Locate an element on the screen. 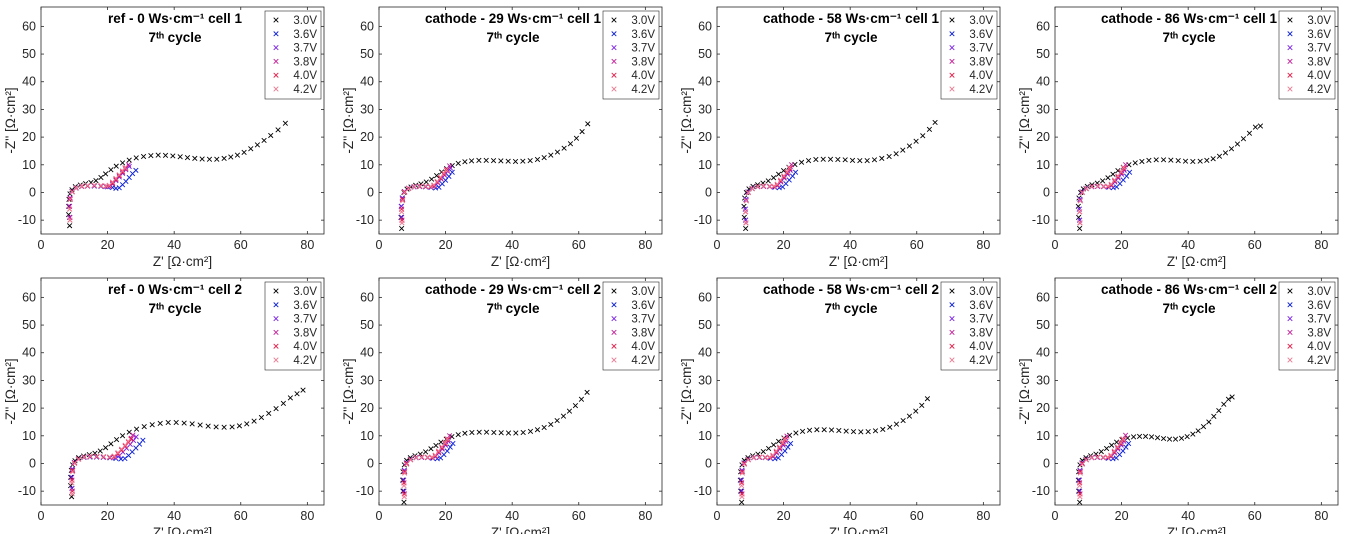 The width and height of the screenshot is (1347, 534). legend: 3.0V 3.6V 3.7V3.8V 4.0V 4.2V is located at coordinates (1307, 55).